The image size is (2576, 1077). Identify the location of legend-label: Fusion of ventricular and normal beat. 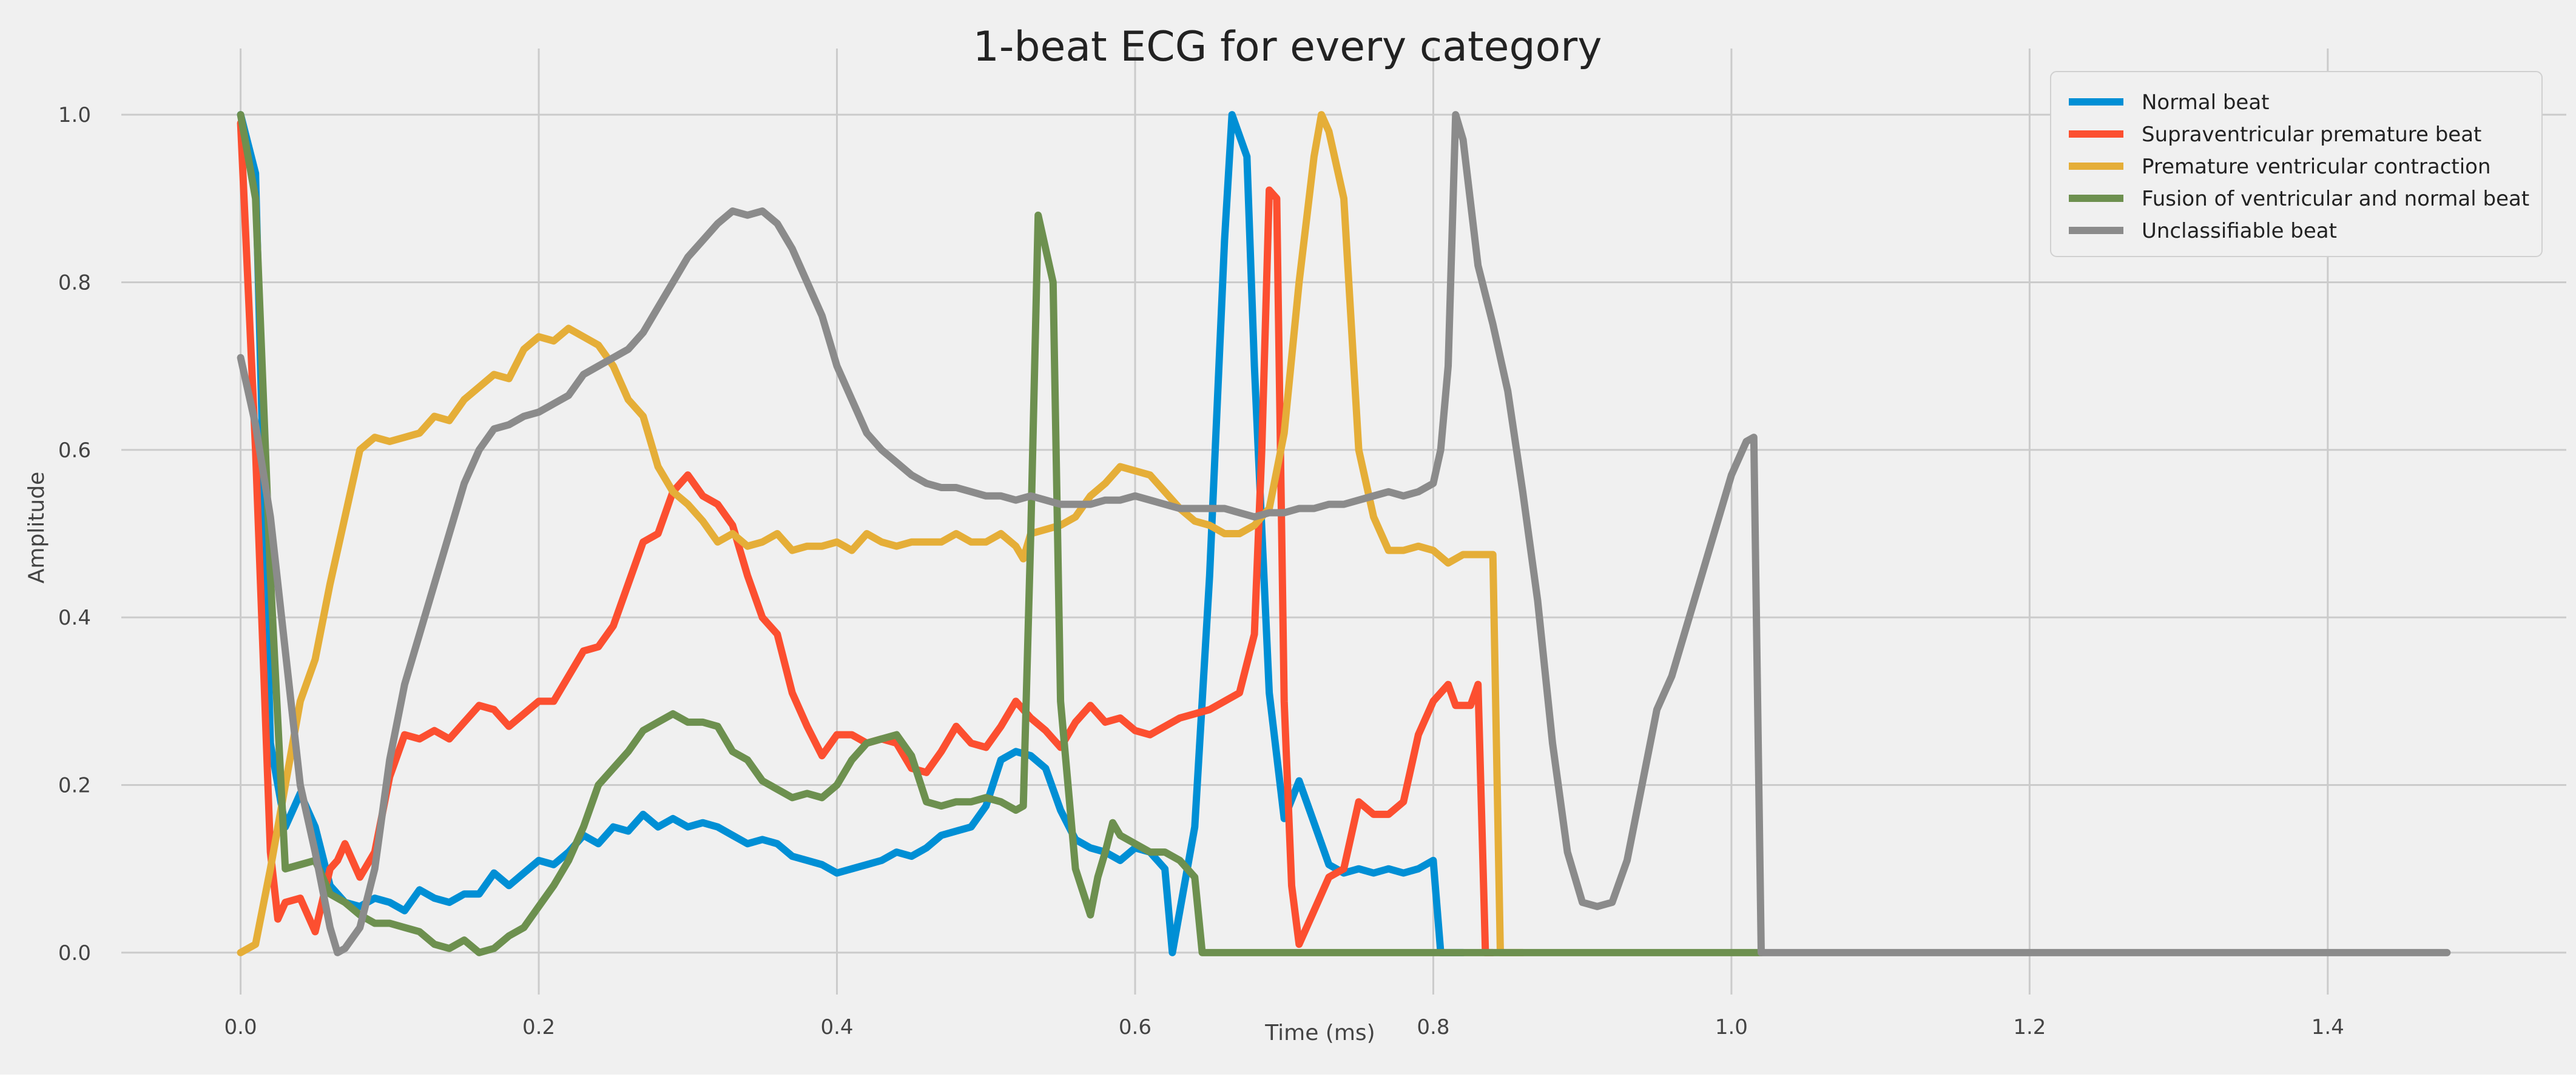
(2335, 199).